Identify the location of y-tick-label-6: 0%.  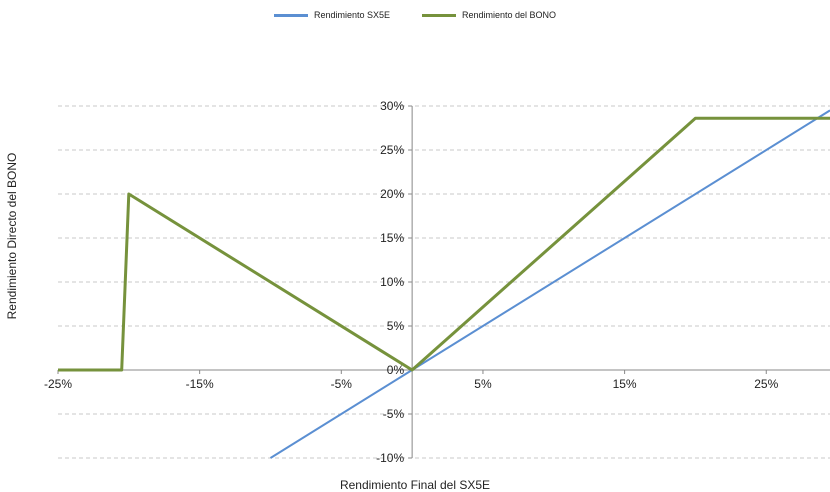
(396, 370).